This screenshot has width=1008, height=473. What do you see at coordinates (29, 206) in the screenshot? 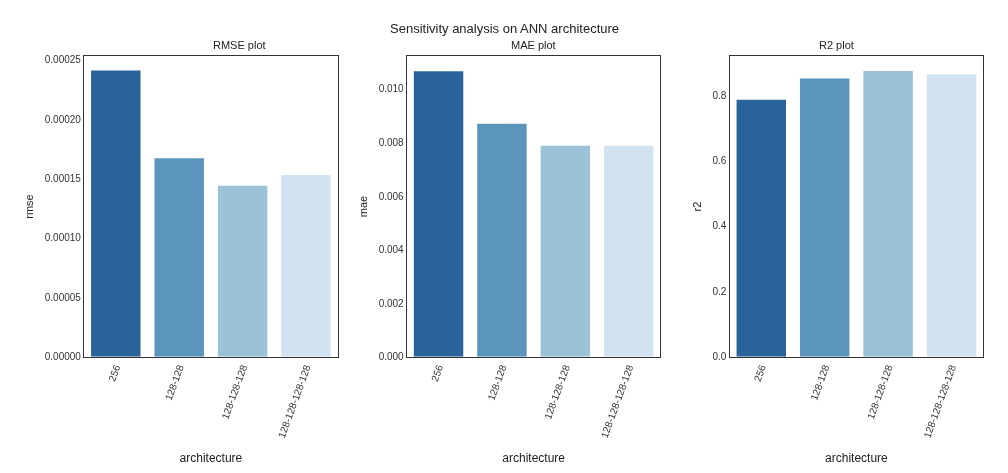
I see `y-axis-title: rmse` at bounding box center [29, 206].